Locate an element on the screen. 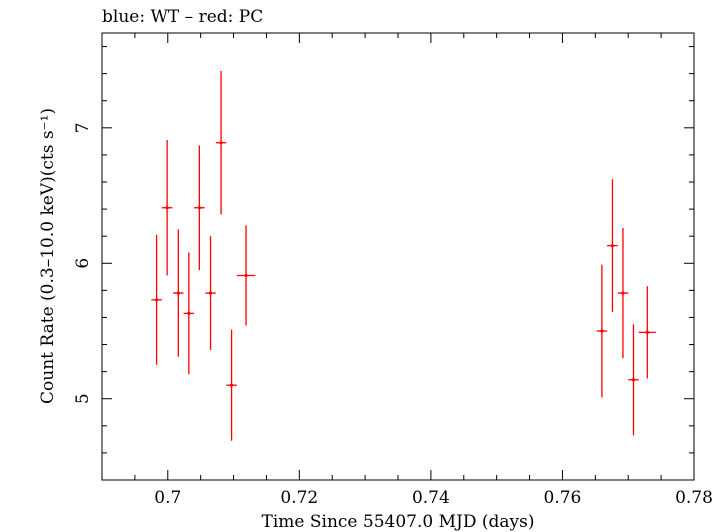  x-axis-label: Time Since 55407.0 MJD (days) is located at coordinates (398, 522).